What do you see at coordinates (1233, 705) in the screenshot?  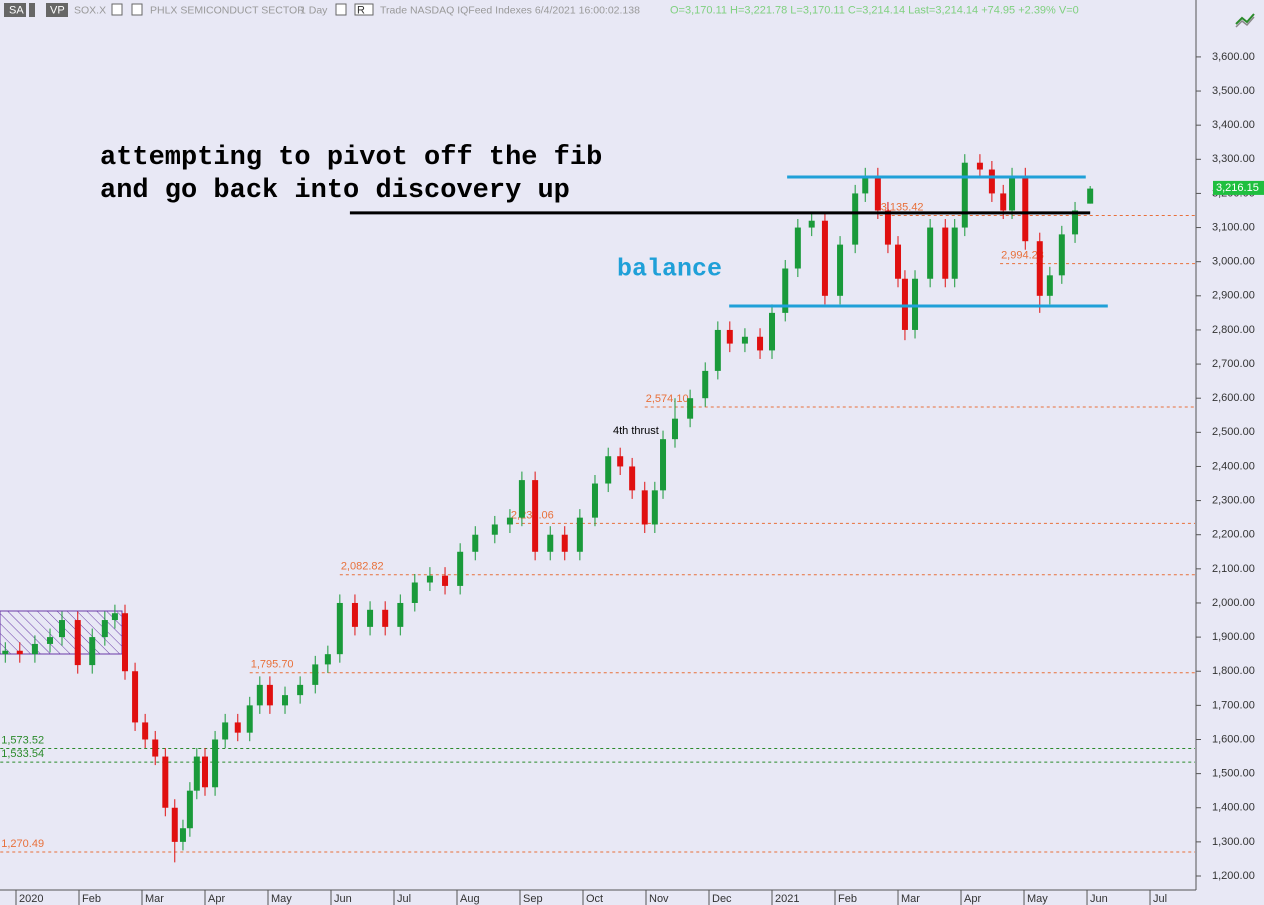 I see `y-tick-label: 1,700.00` at bounding box center [1233, 705].